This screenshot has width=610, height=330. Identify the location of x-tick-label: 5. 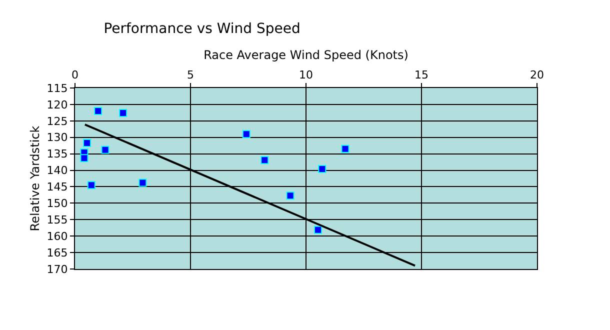
(190, 75).